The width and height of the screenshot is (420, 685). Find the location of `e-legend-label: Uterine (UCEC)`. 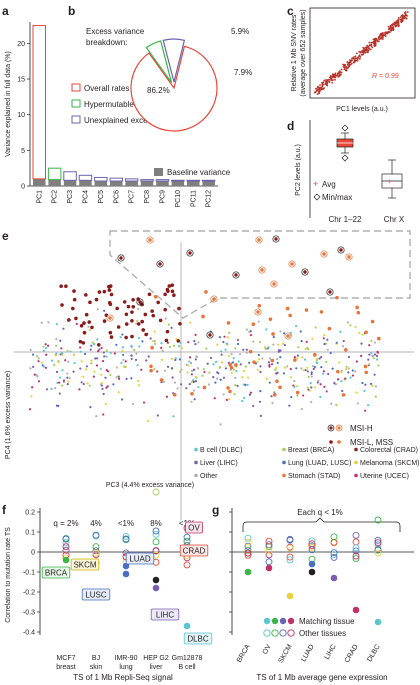

e-legend-label: Uterine (UCEC) is located at coordinates (384, 476).